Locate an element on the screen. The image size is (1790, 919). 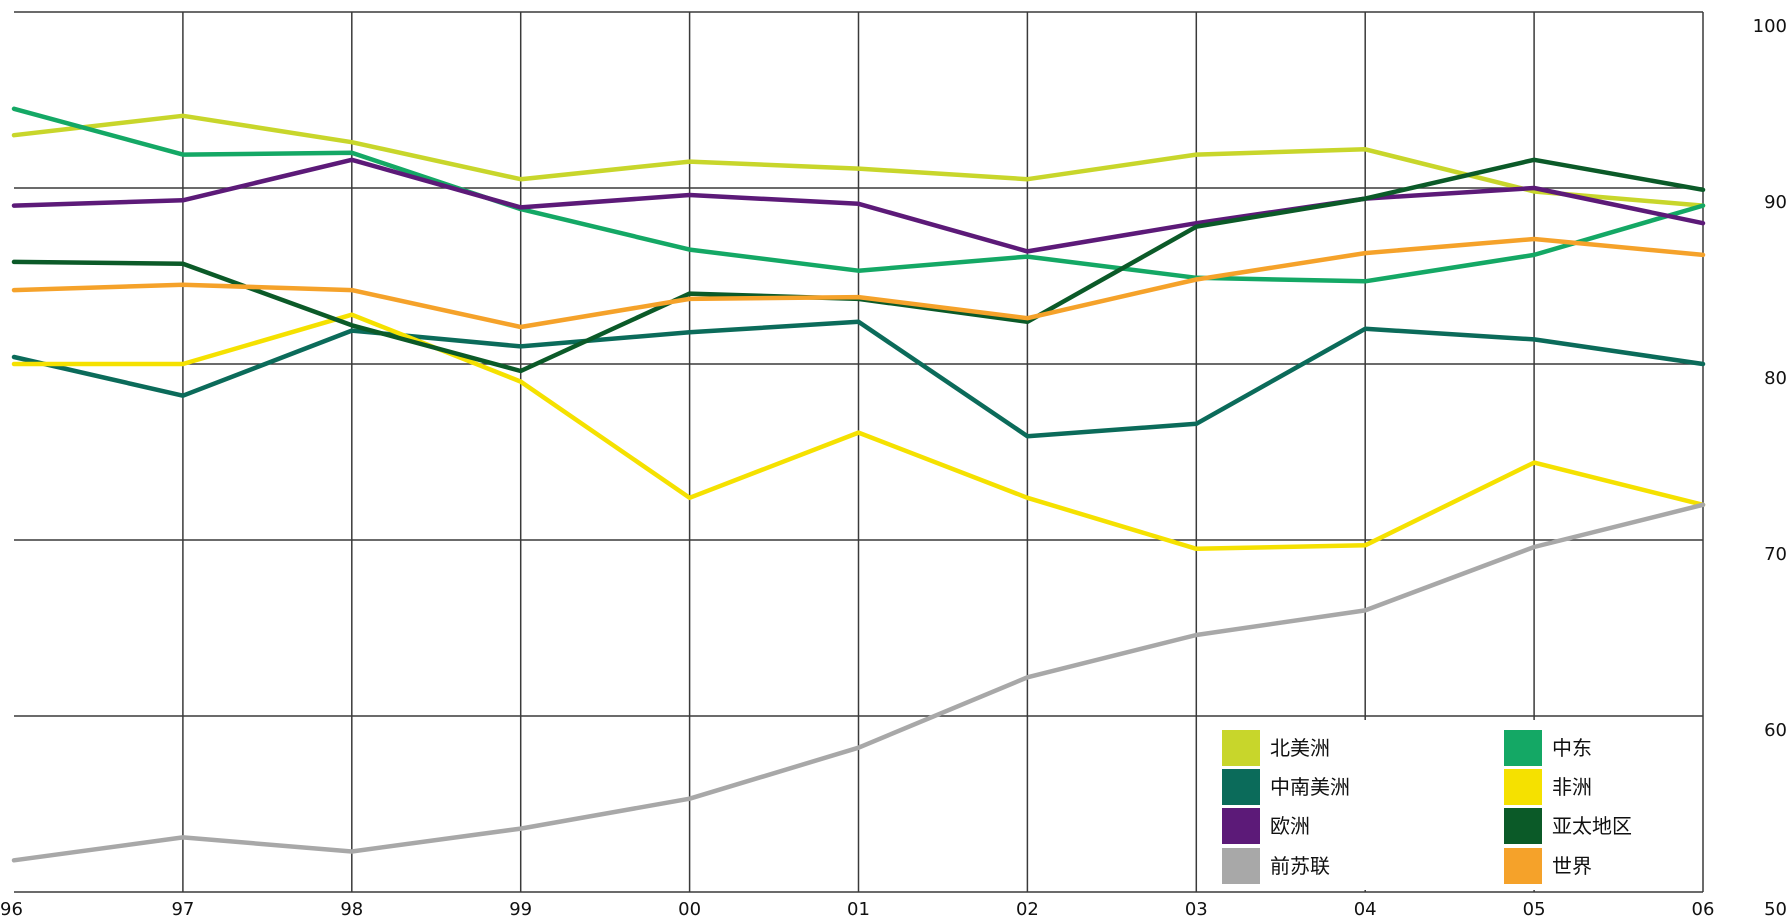
x-tick-label: 01 is located at coordinates (858, 909).